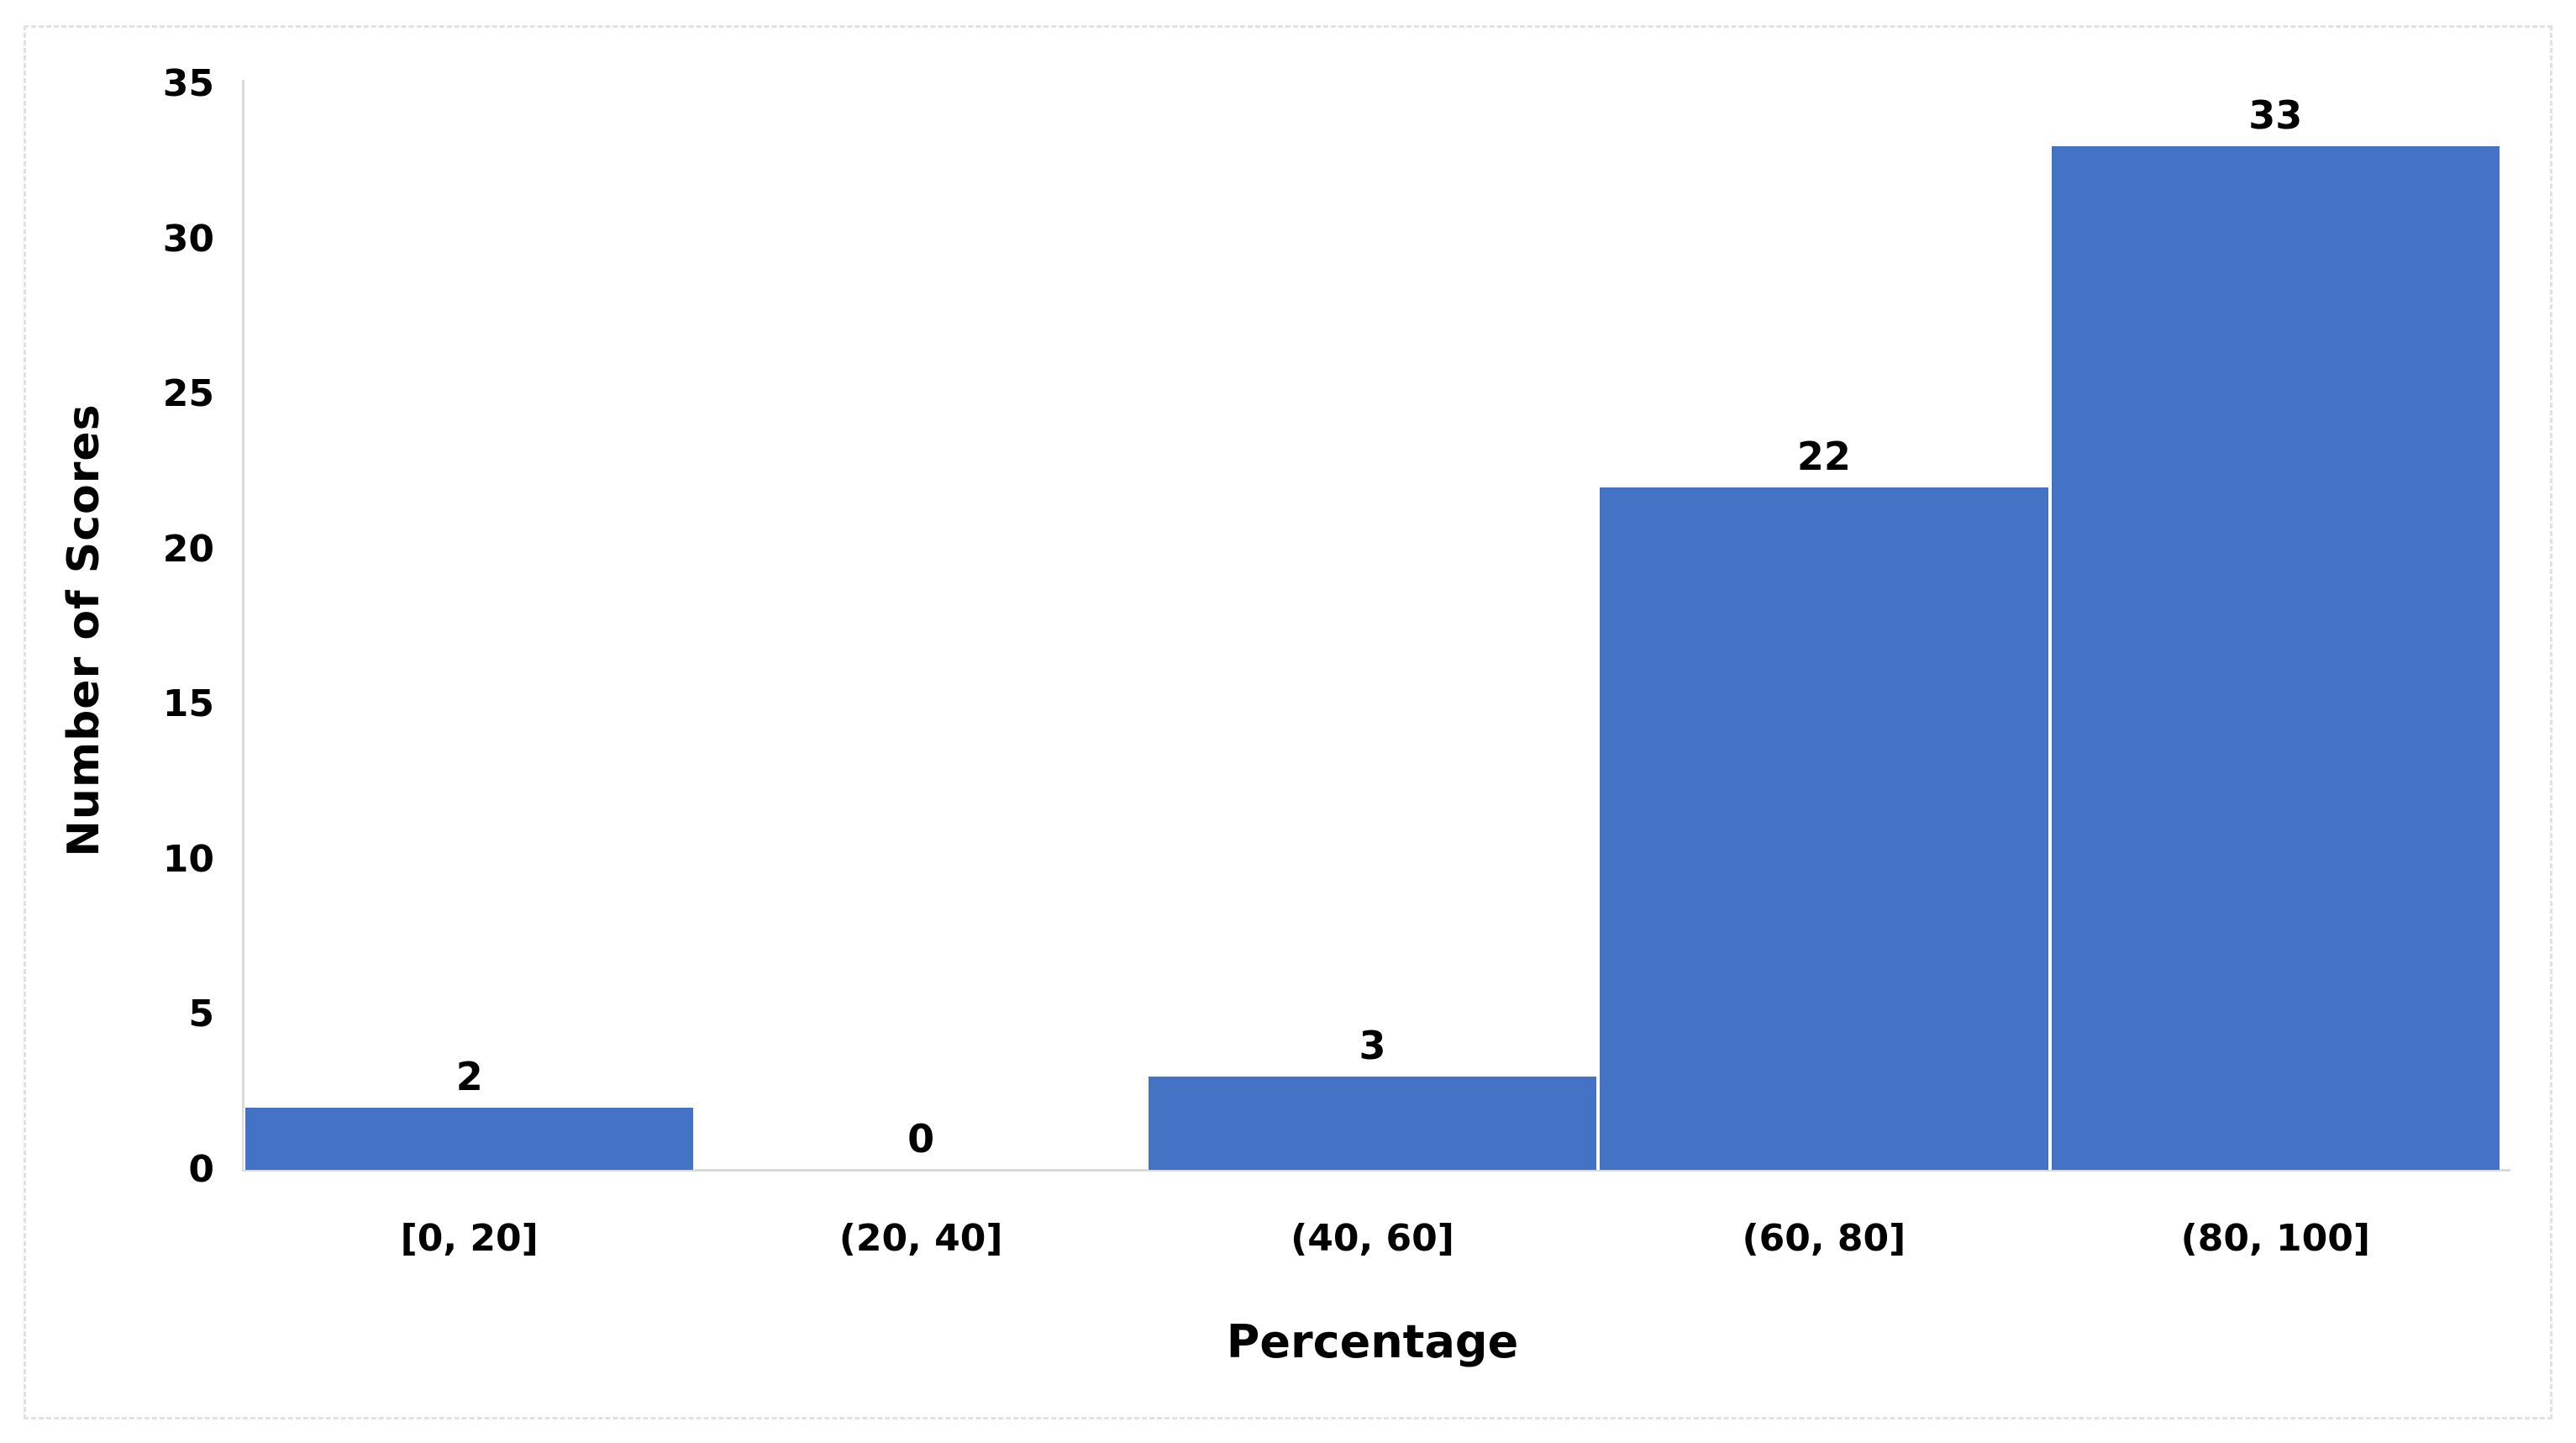 The image size is (2576, 1443). Describe the element at coordinates (2275, 115) in the screenshot. I see `bar-value-label: 33` at that location.